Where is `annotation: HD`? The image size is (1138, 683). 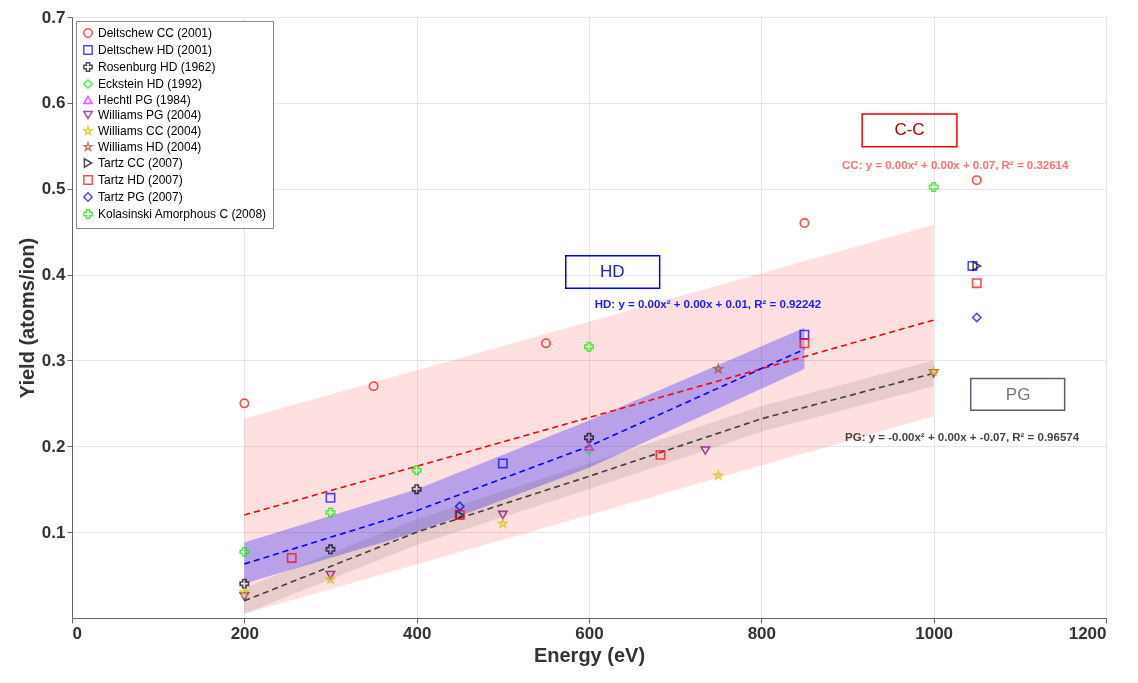 annotation: HD is located at coordinates (612, 271).